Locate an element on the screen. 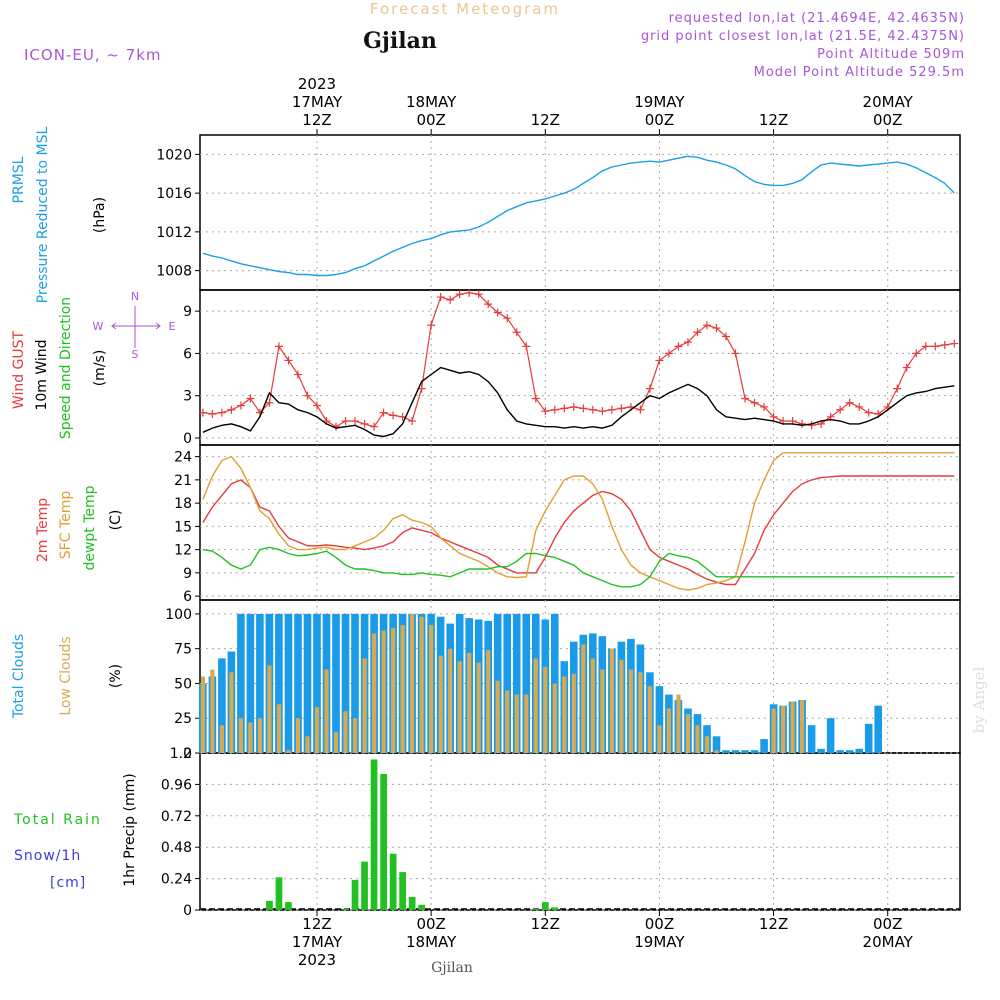 This screenshot has width=1000, height=1000. y-tick-label: 21 is located at coordinates (183, 481).